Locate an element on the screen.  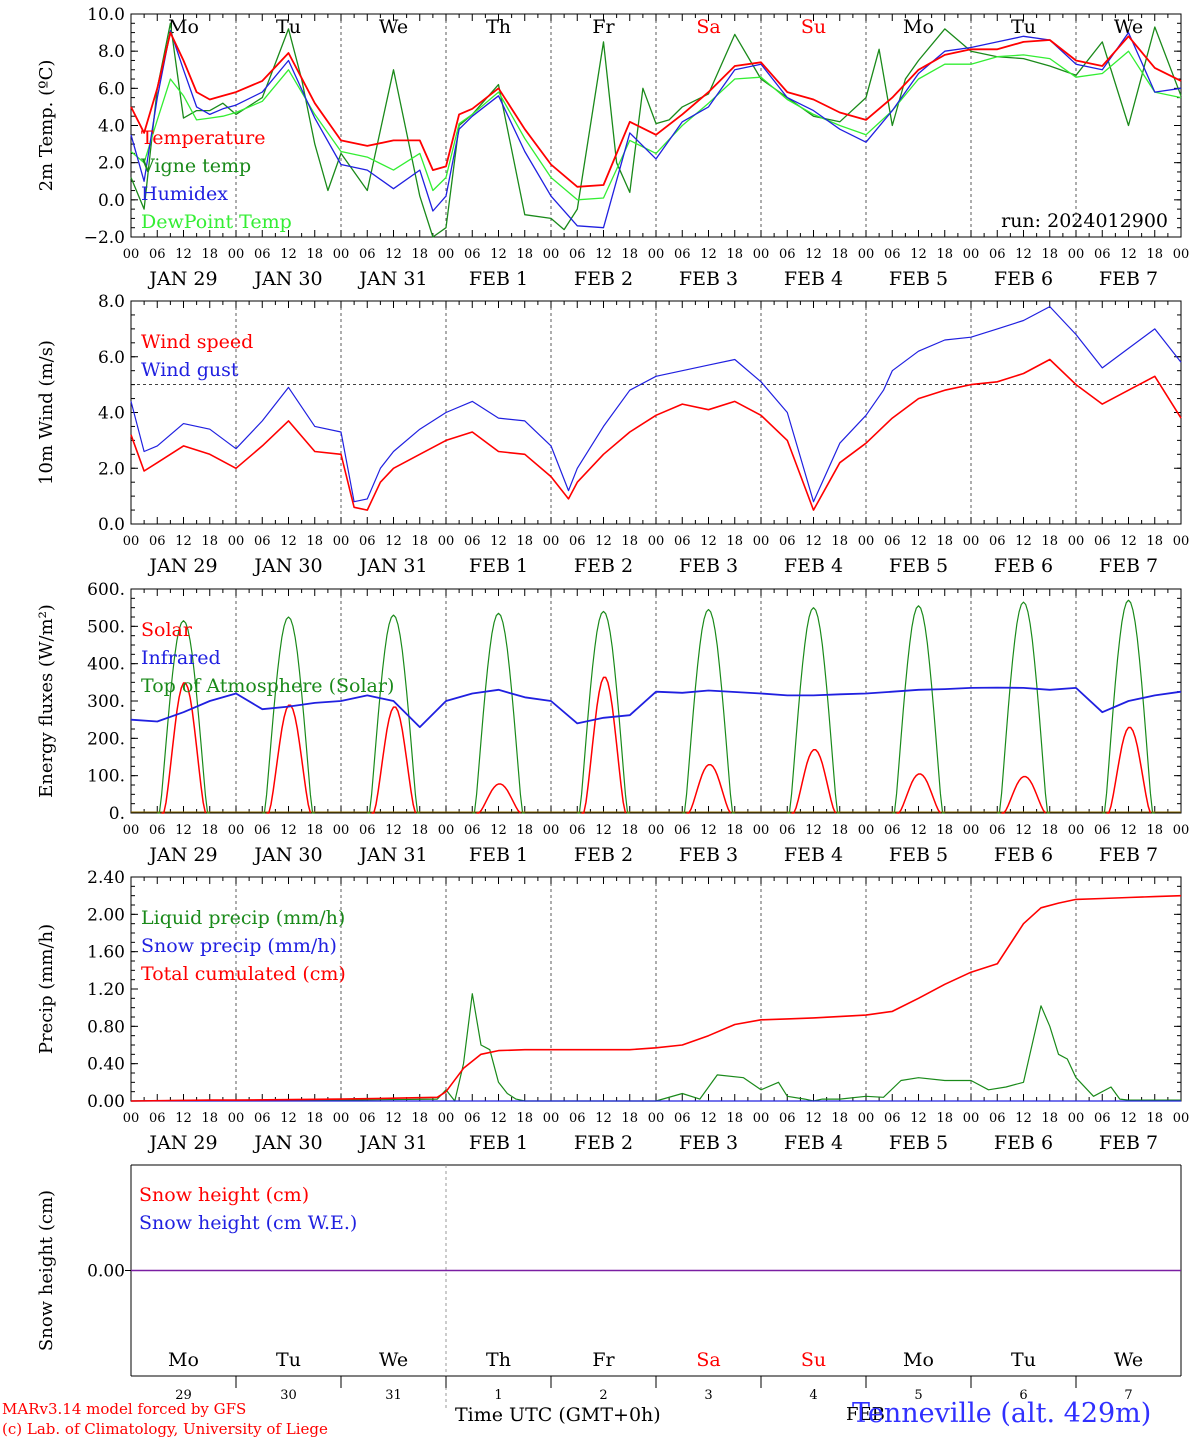
day-name-label: Su is located at coordinates (813, 27).